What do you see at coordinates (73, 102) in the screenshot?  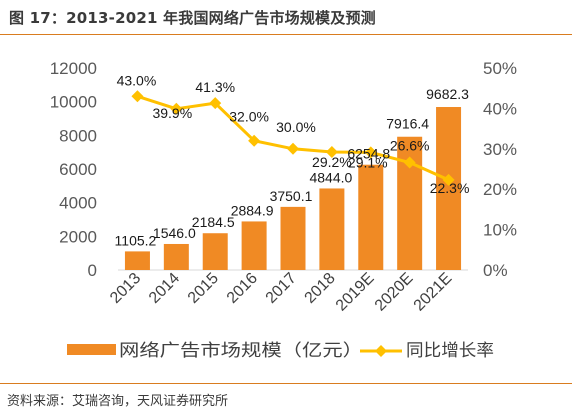 I see `left-axis-tick-label: 10000` at bounding box center [73, 102].